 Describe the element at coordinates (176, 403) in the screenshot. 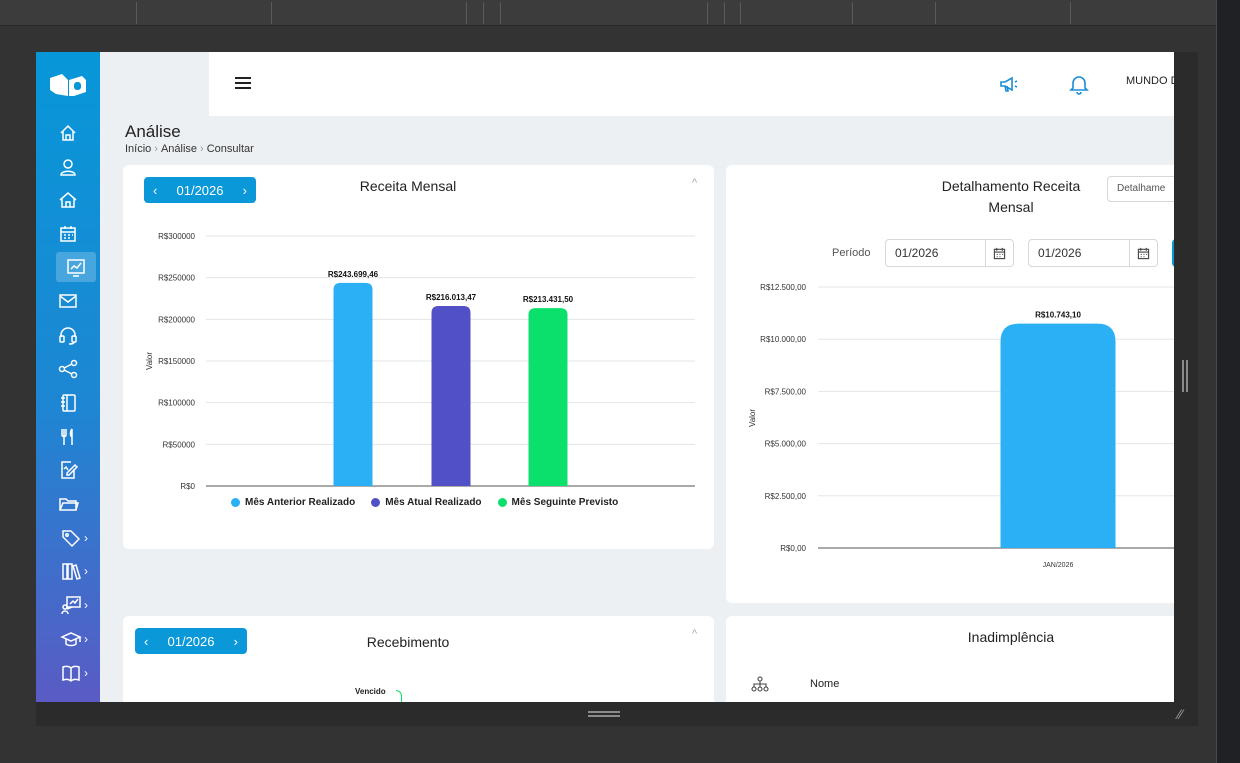

I see `y-tick-label: R$100000` at that location.